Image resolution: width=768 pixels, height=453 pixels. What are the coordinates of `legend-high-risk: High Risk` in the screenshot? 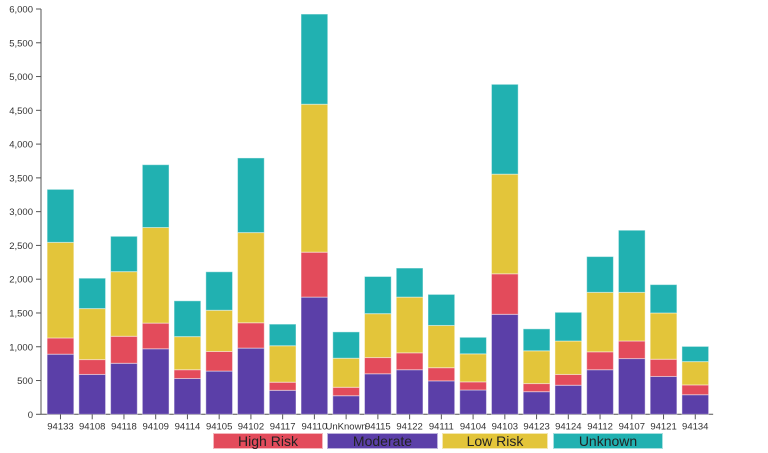 It's located at (268, 441).